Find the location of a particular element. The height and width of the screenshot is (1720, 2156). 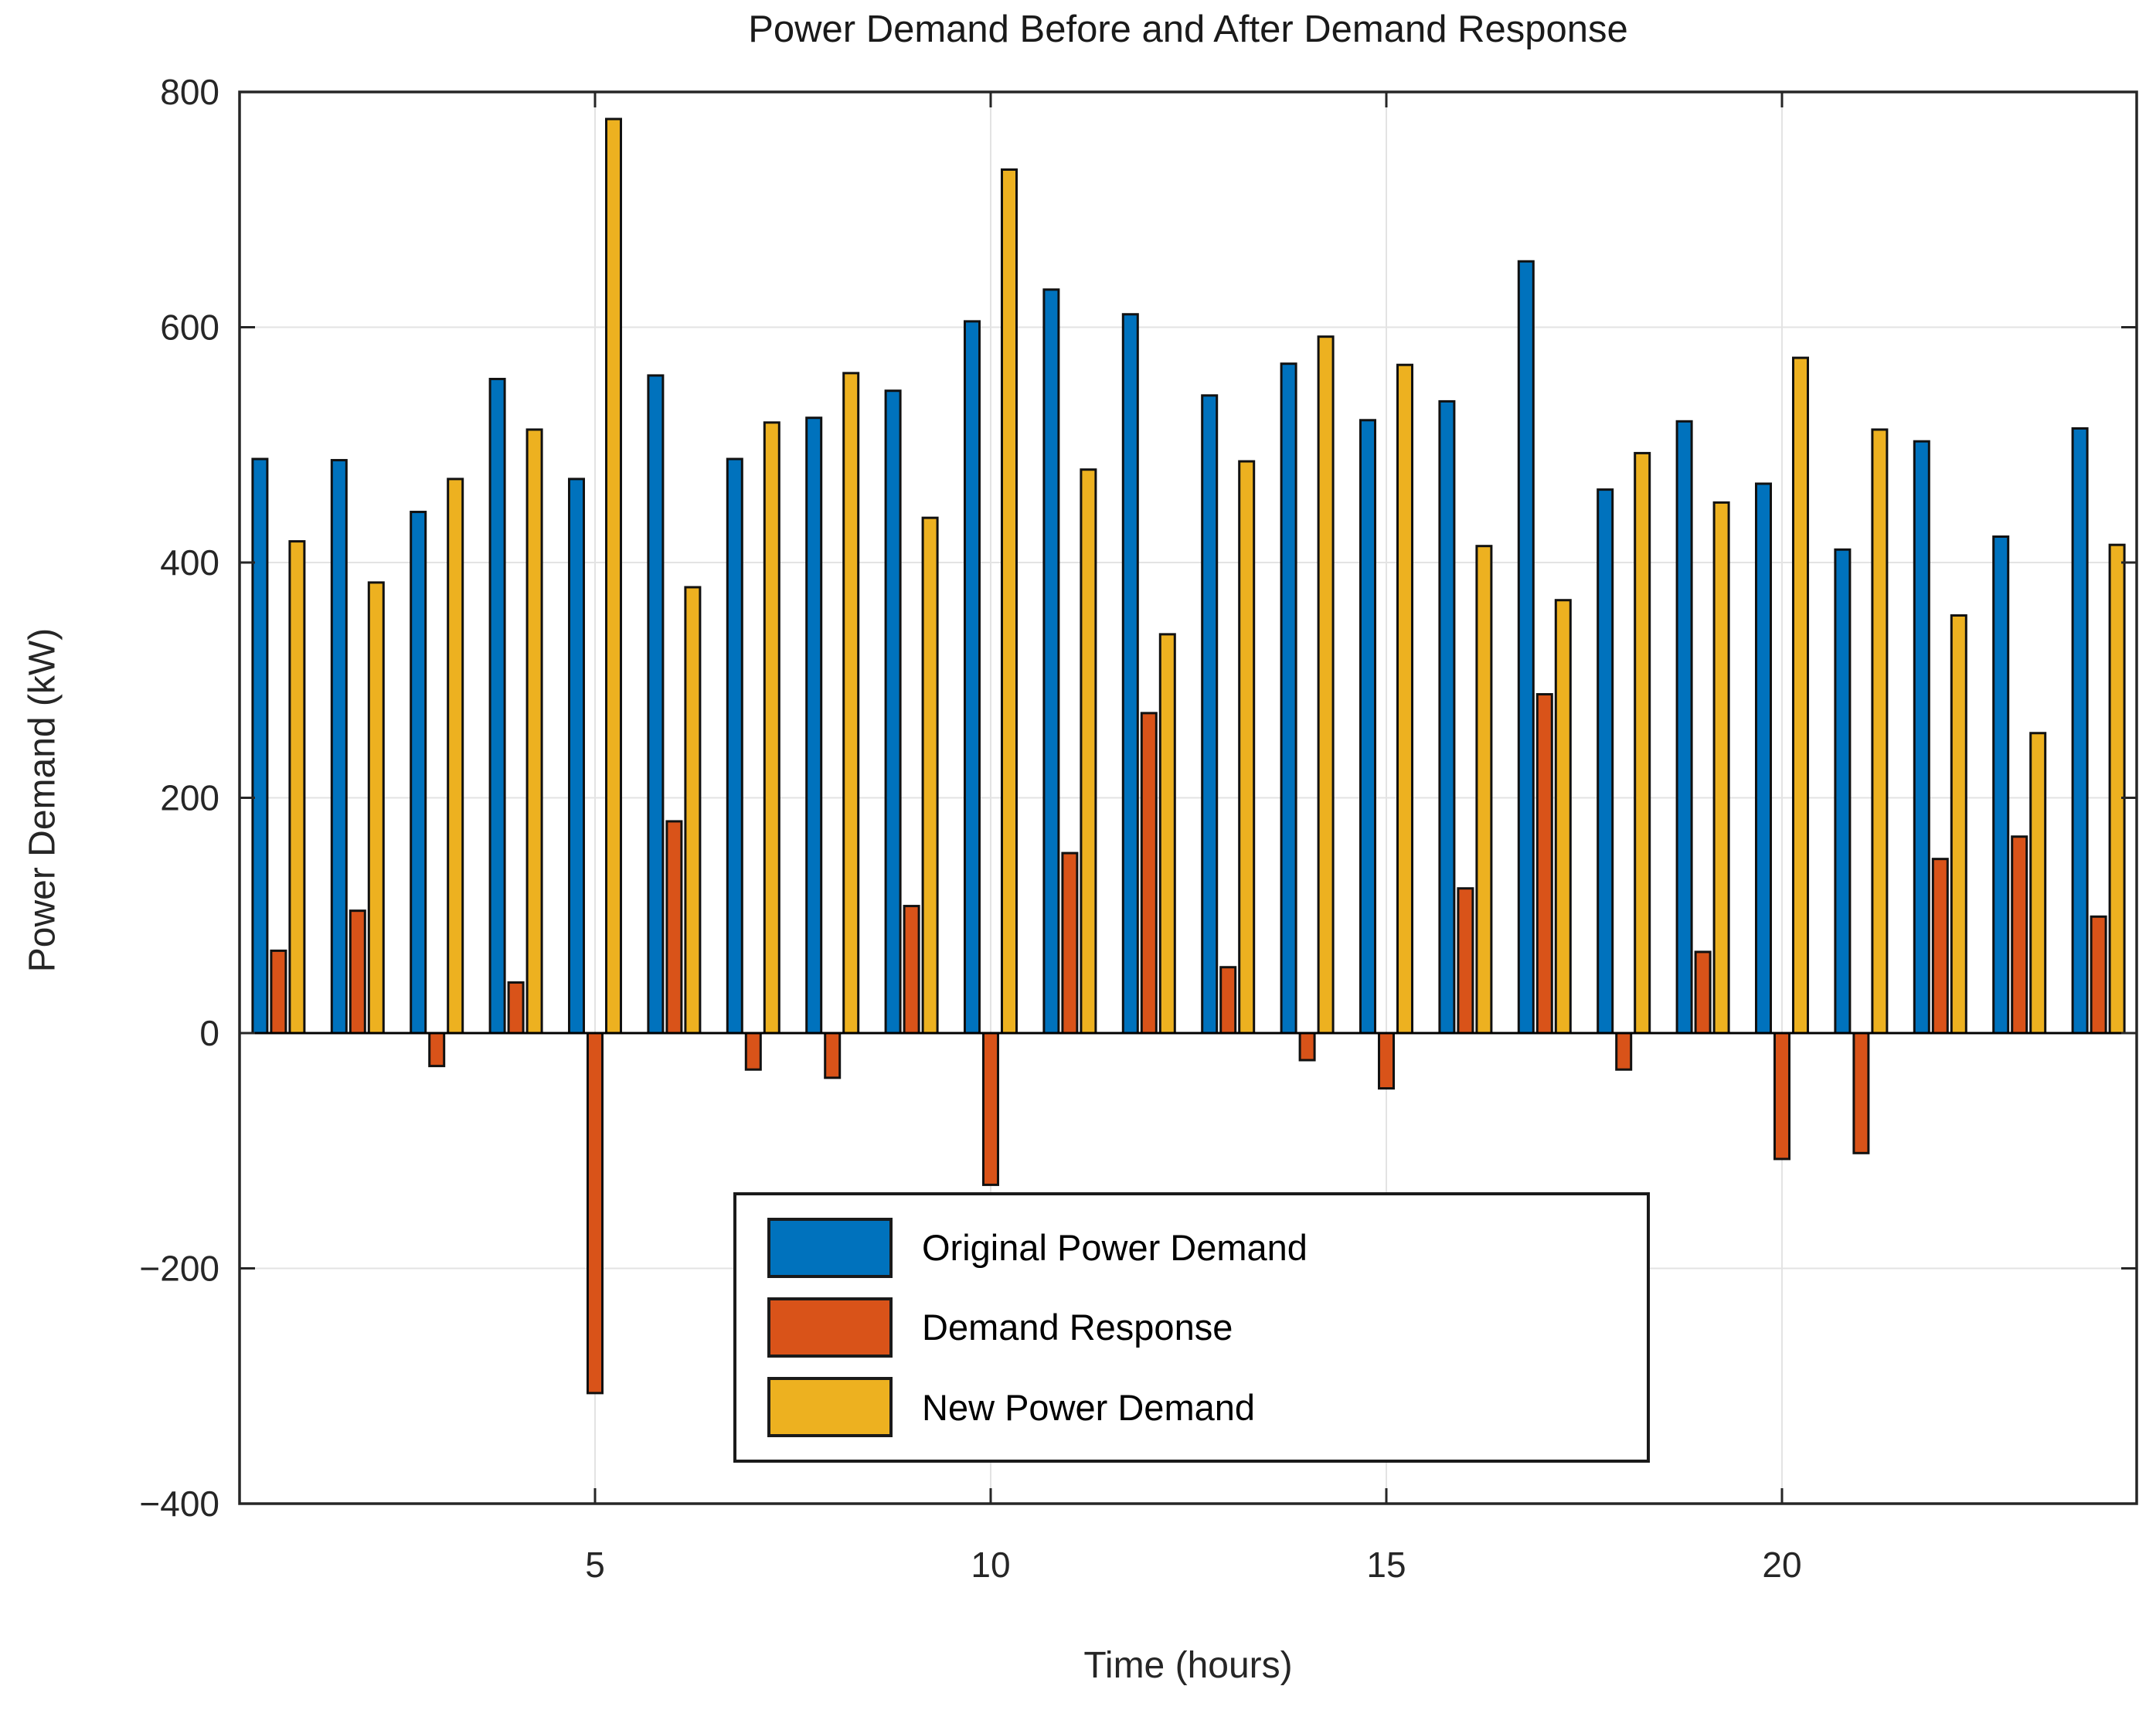

y-tick-label: −400 is located at coordinates (179, 1504).